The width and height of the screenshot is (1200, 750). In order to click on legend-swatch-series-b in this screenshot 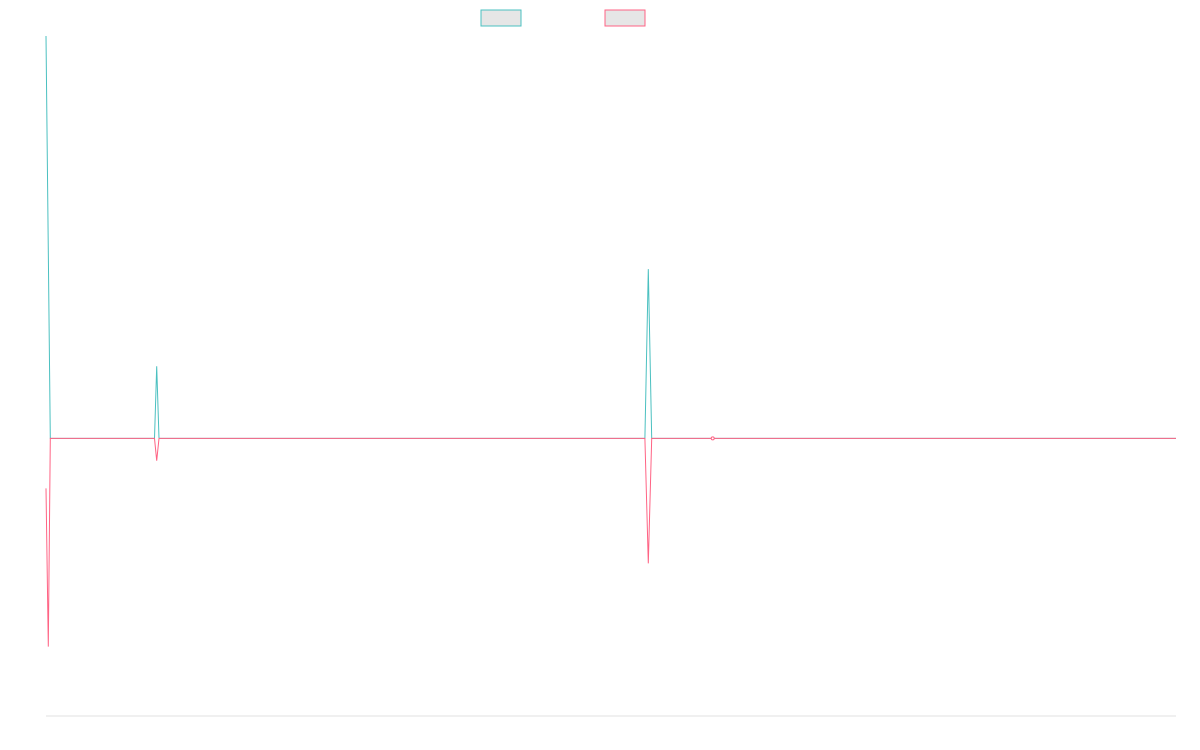, I will do `click(625, 18)`.